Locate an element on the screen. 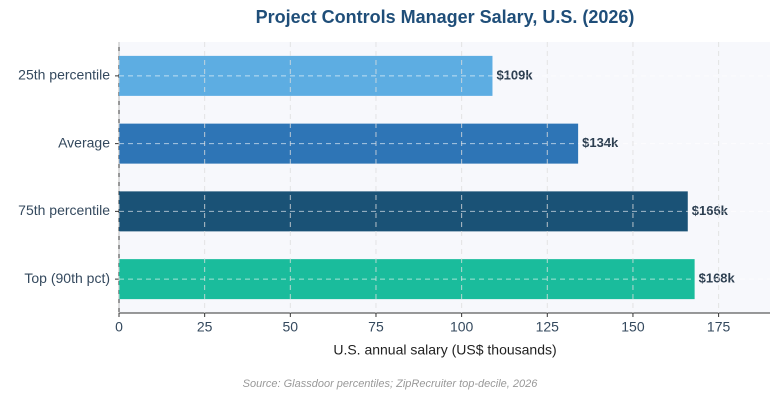 The image size is (780, 400). x-tick-label: 175 is located at coordinates (719, 327).